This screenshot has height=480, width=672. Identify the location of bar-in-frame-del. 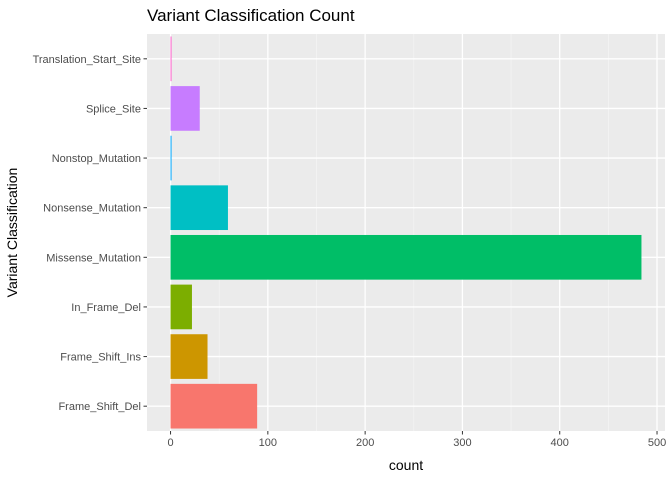
(181, 307).